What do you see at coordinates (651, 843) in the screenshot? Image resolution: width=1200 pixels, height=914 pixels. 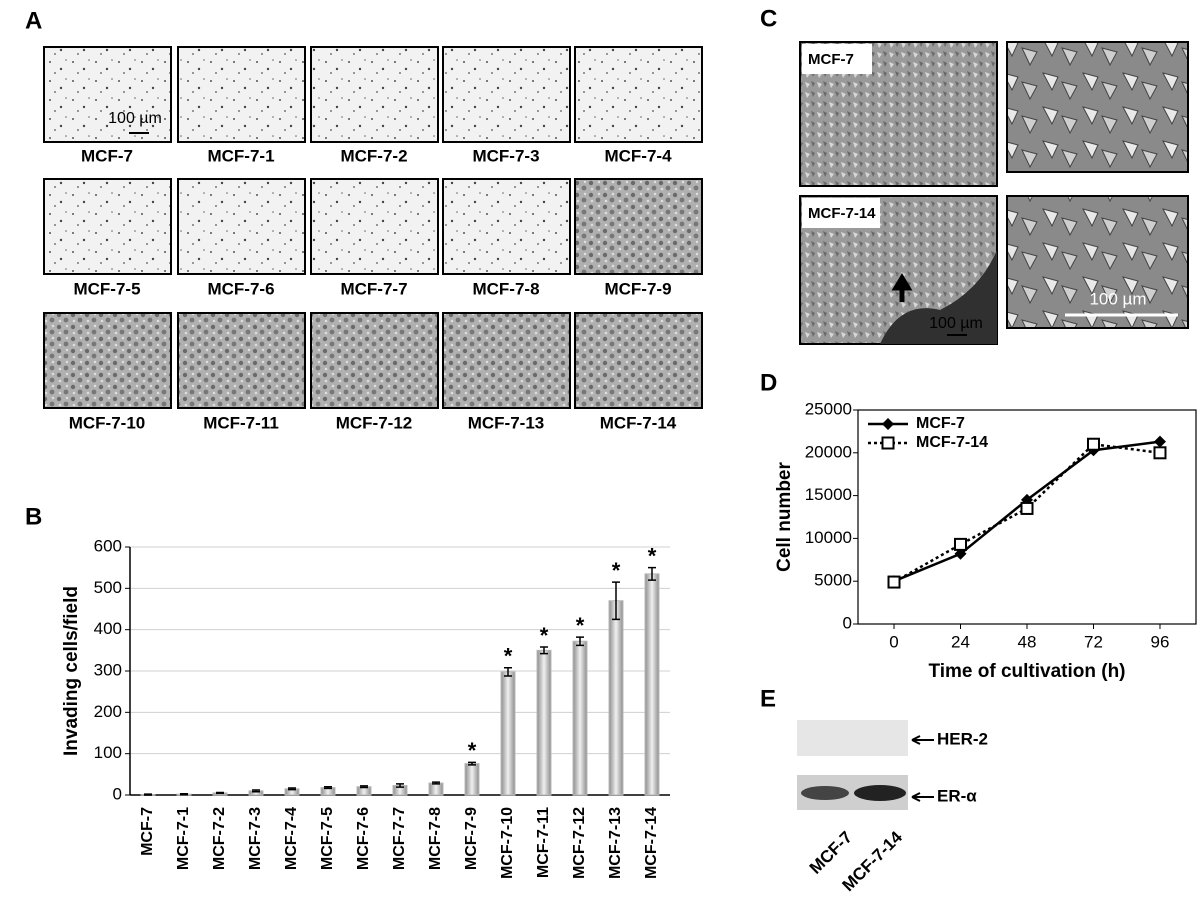 I see `x-tick-label: MCF-7-14` at bounding box center [651, 843].